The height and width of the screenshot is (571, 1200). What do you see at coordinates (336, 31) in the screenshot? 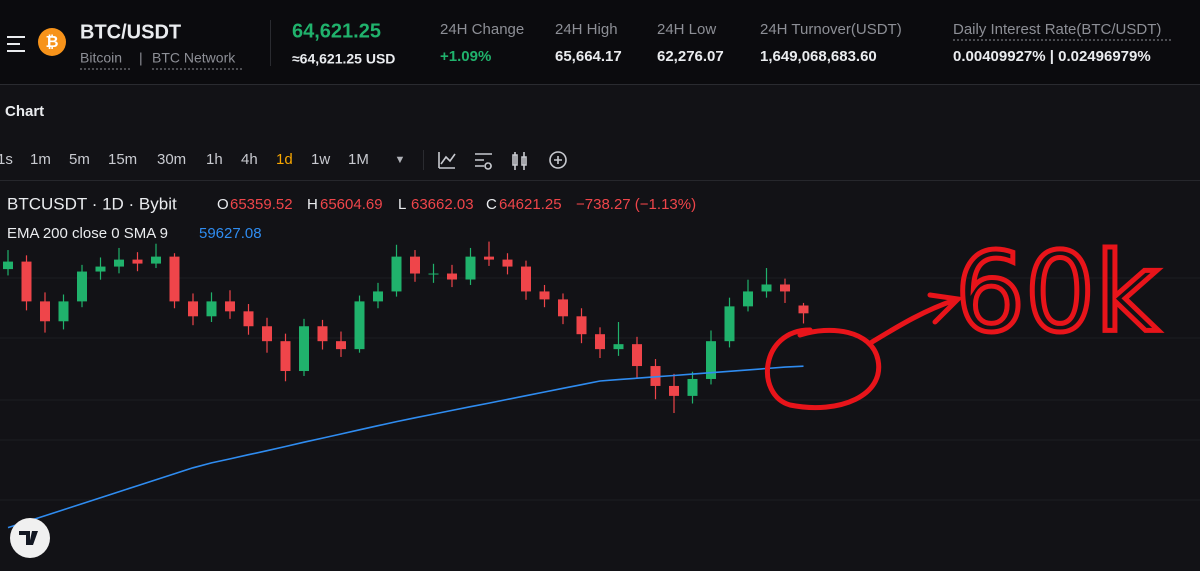
I see `last-price: 64,621.25` at bounding box center [336, 31].